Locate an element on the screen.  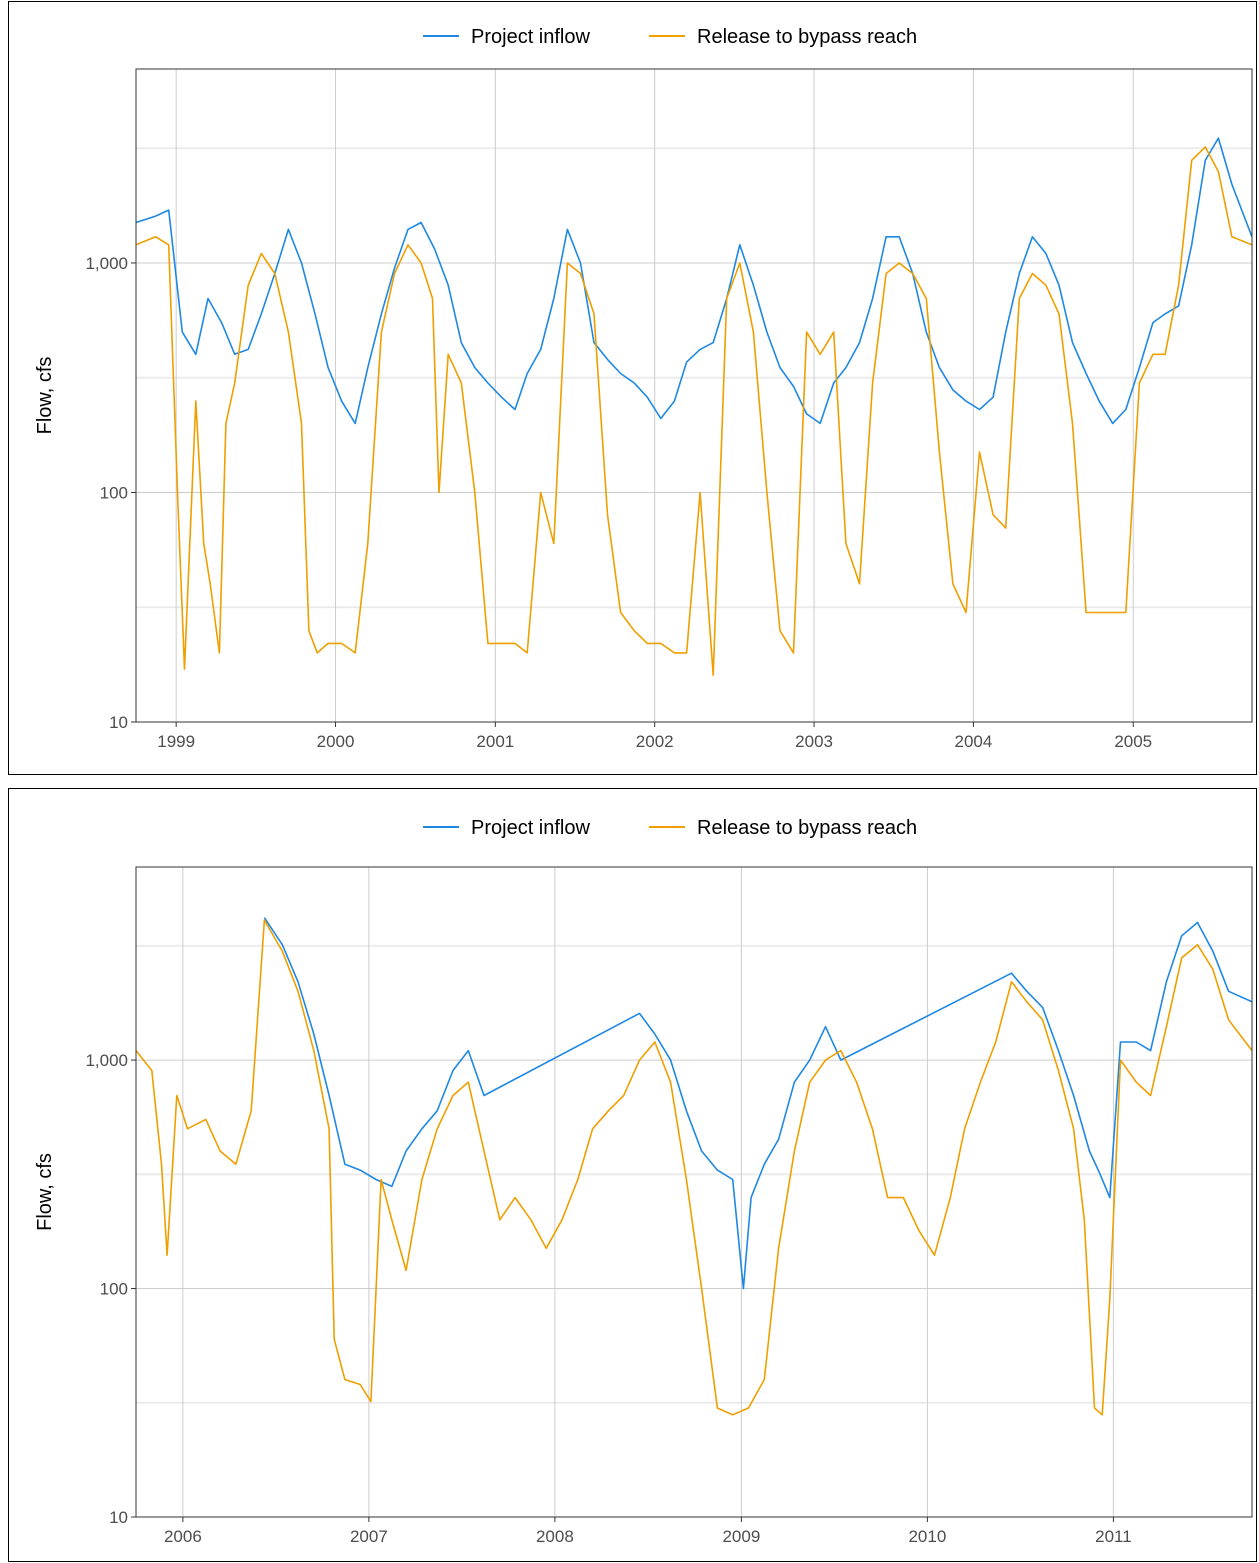
x-tick-label: 2007 is located at coordinates (369, 1536).